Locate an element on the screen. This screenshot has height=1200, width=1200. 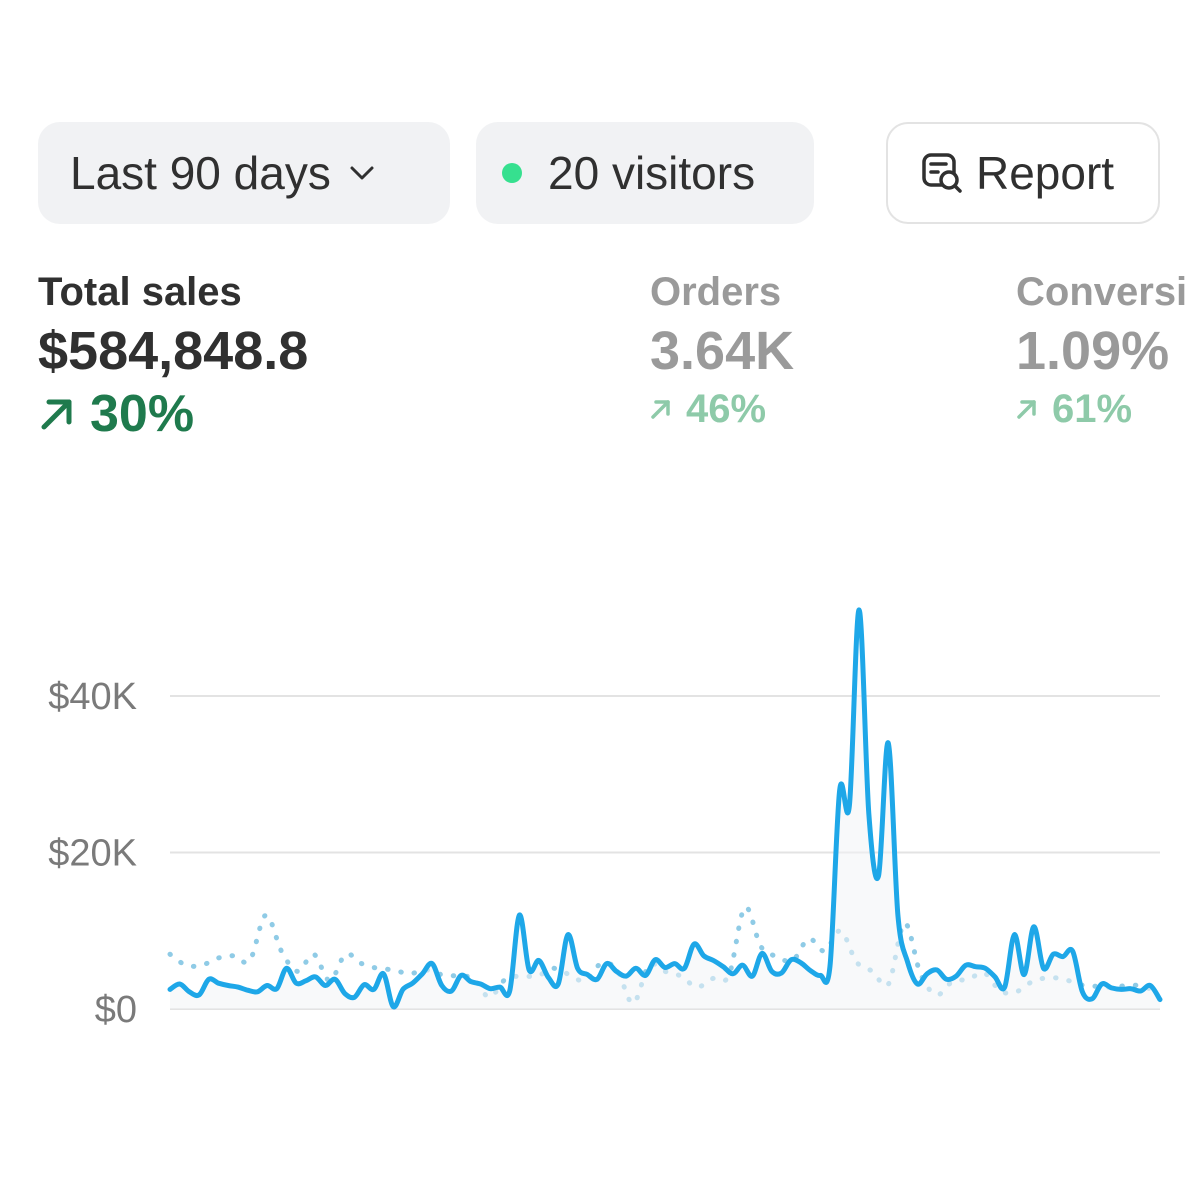
y-tick-label: $40K is located at coordinates (92, 697).